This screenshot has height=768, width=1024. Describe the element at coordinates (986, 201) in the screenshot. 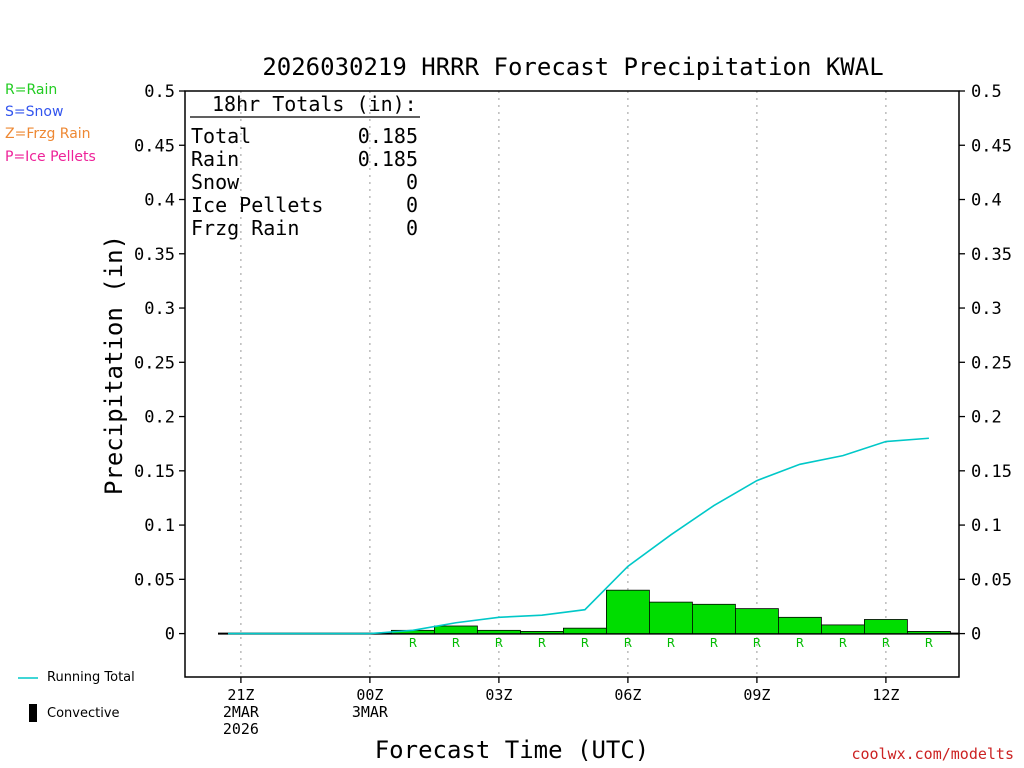

I see `y-tick-label-right: 0.4` at that location.